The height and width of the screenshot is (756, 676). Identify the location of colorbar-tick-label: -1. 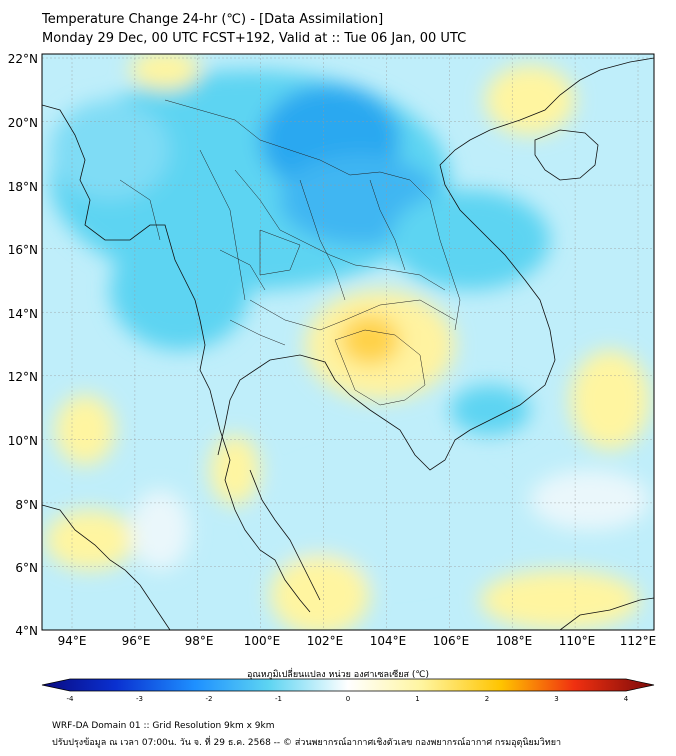
(278, 699).